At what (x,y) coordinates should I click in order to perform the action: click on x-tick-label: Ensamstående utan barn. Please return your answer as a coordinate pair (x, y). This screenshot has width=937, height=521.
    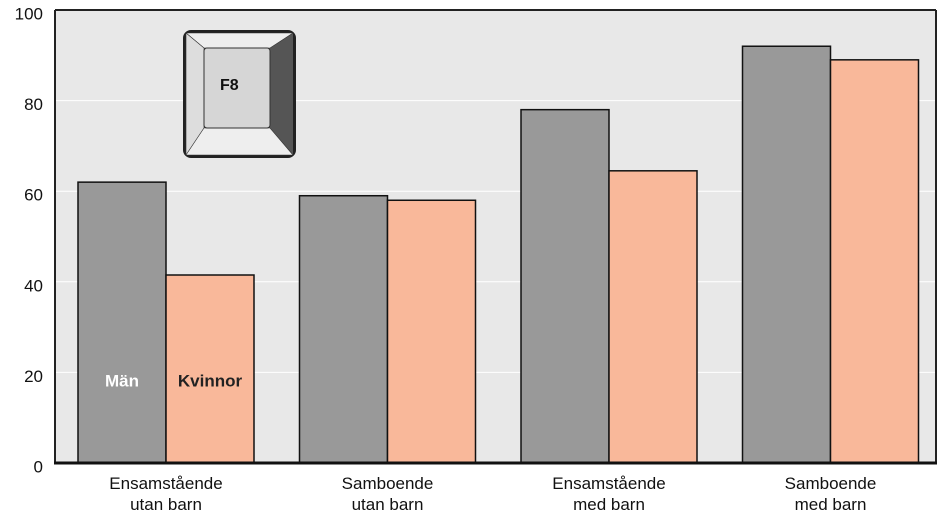
    Looking at the image, I should click on (166, 494).